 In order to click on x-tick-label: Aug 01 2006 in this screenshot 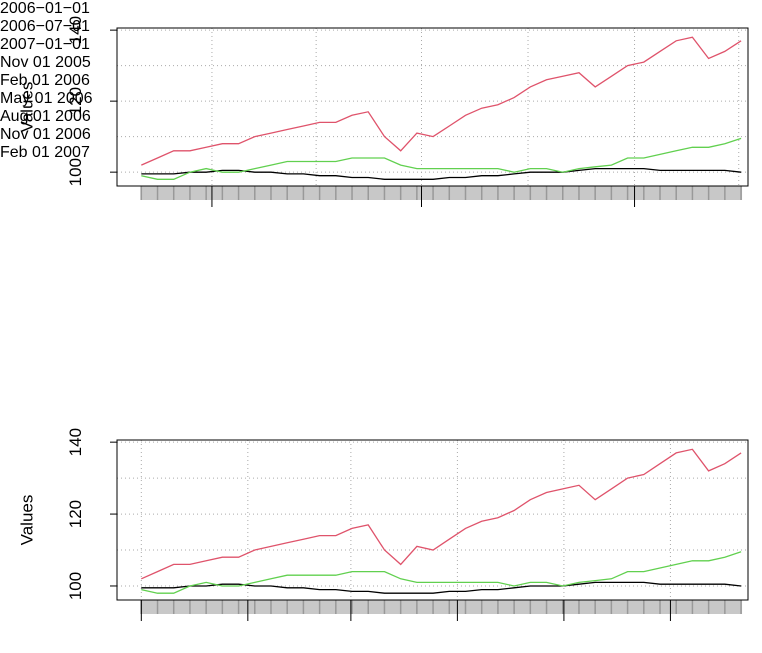, I will do `click(45, 116)`.